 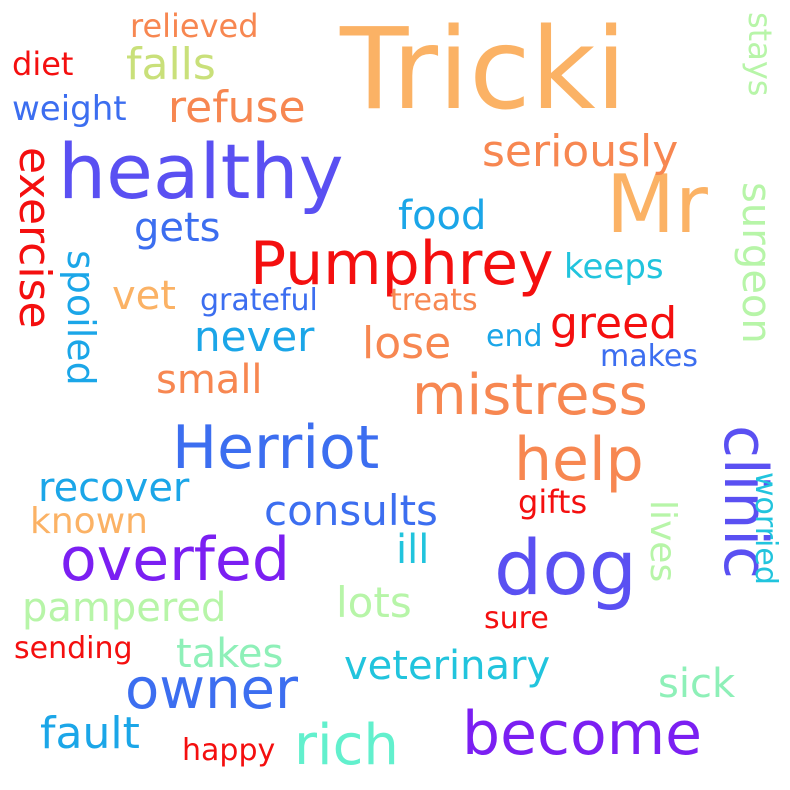 I want to click on word-pumphrey: Pumphrey, so click(x=402, y=264).